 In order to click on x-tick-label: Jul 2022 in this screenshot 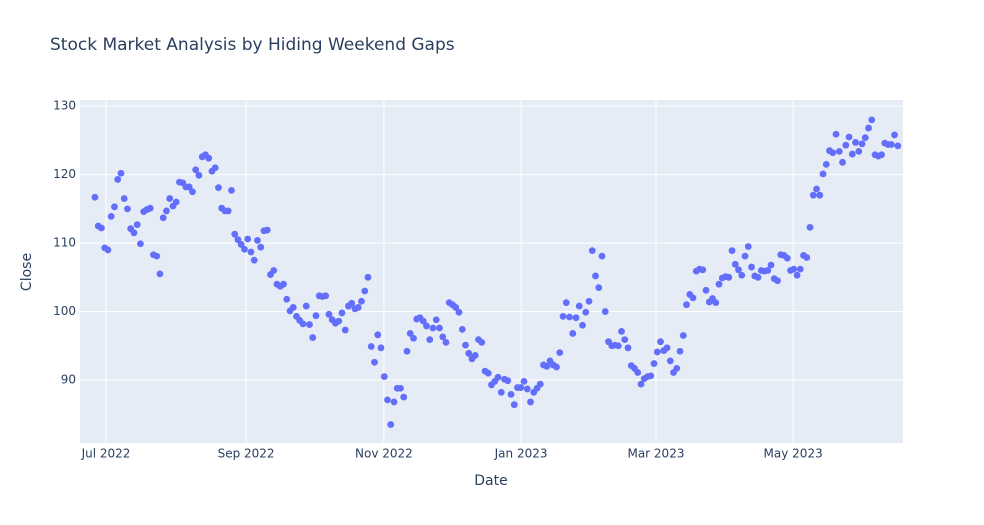, I will do `click(106, 454)`.